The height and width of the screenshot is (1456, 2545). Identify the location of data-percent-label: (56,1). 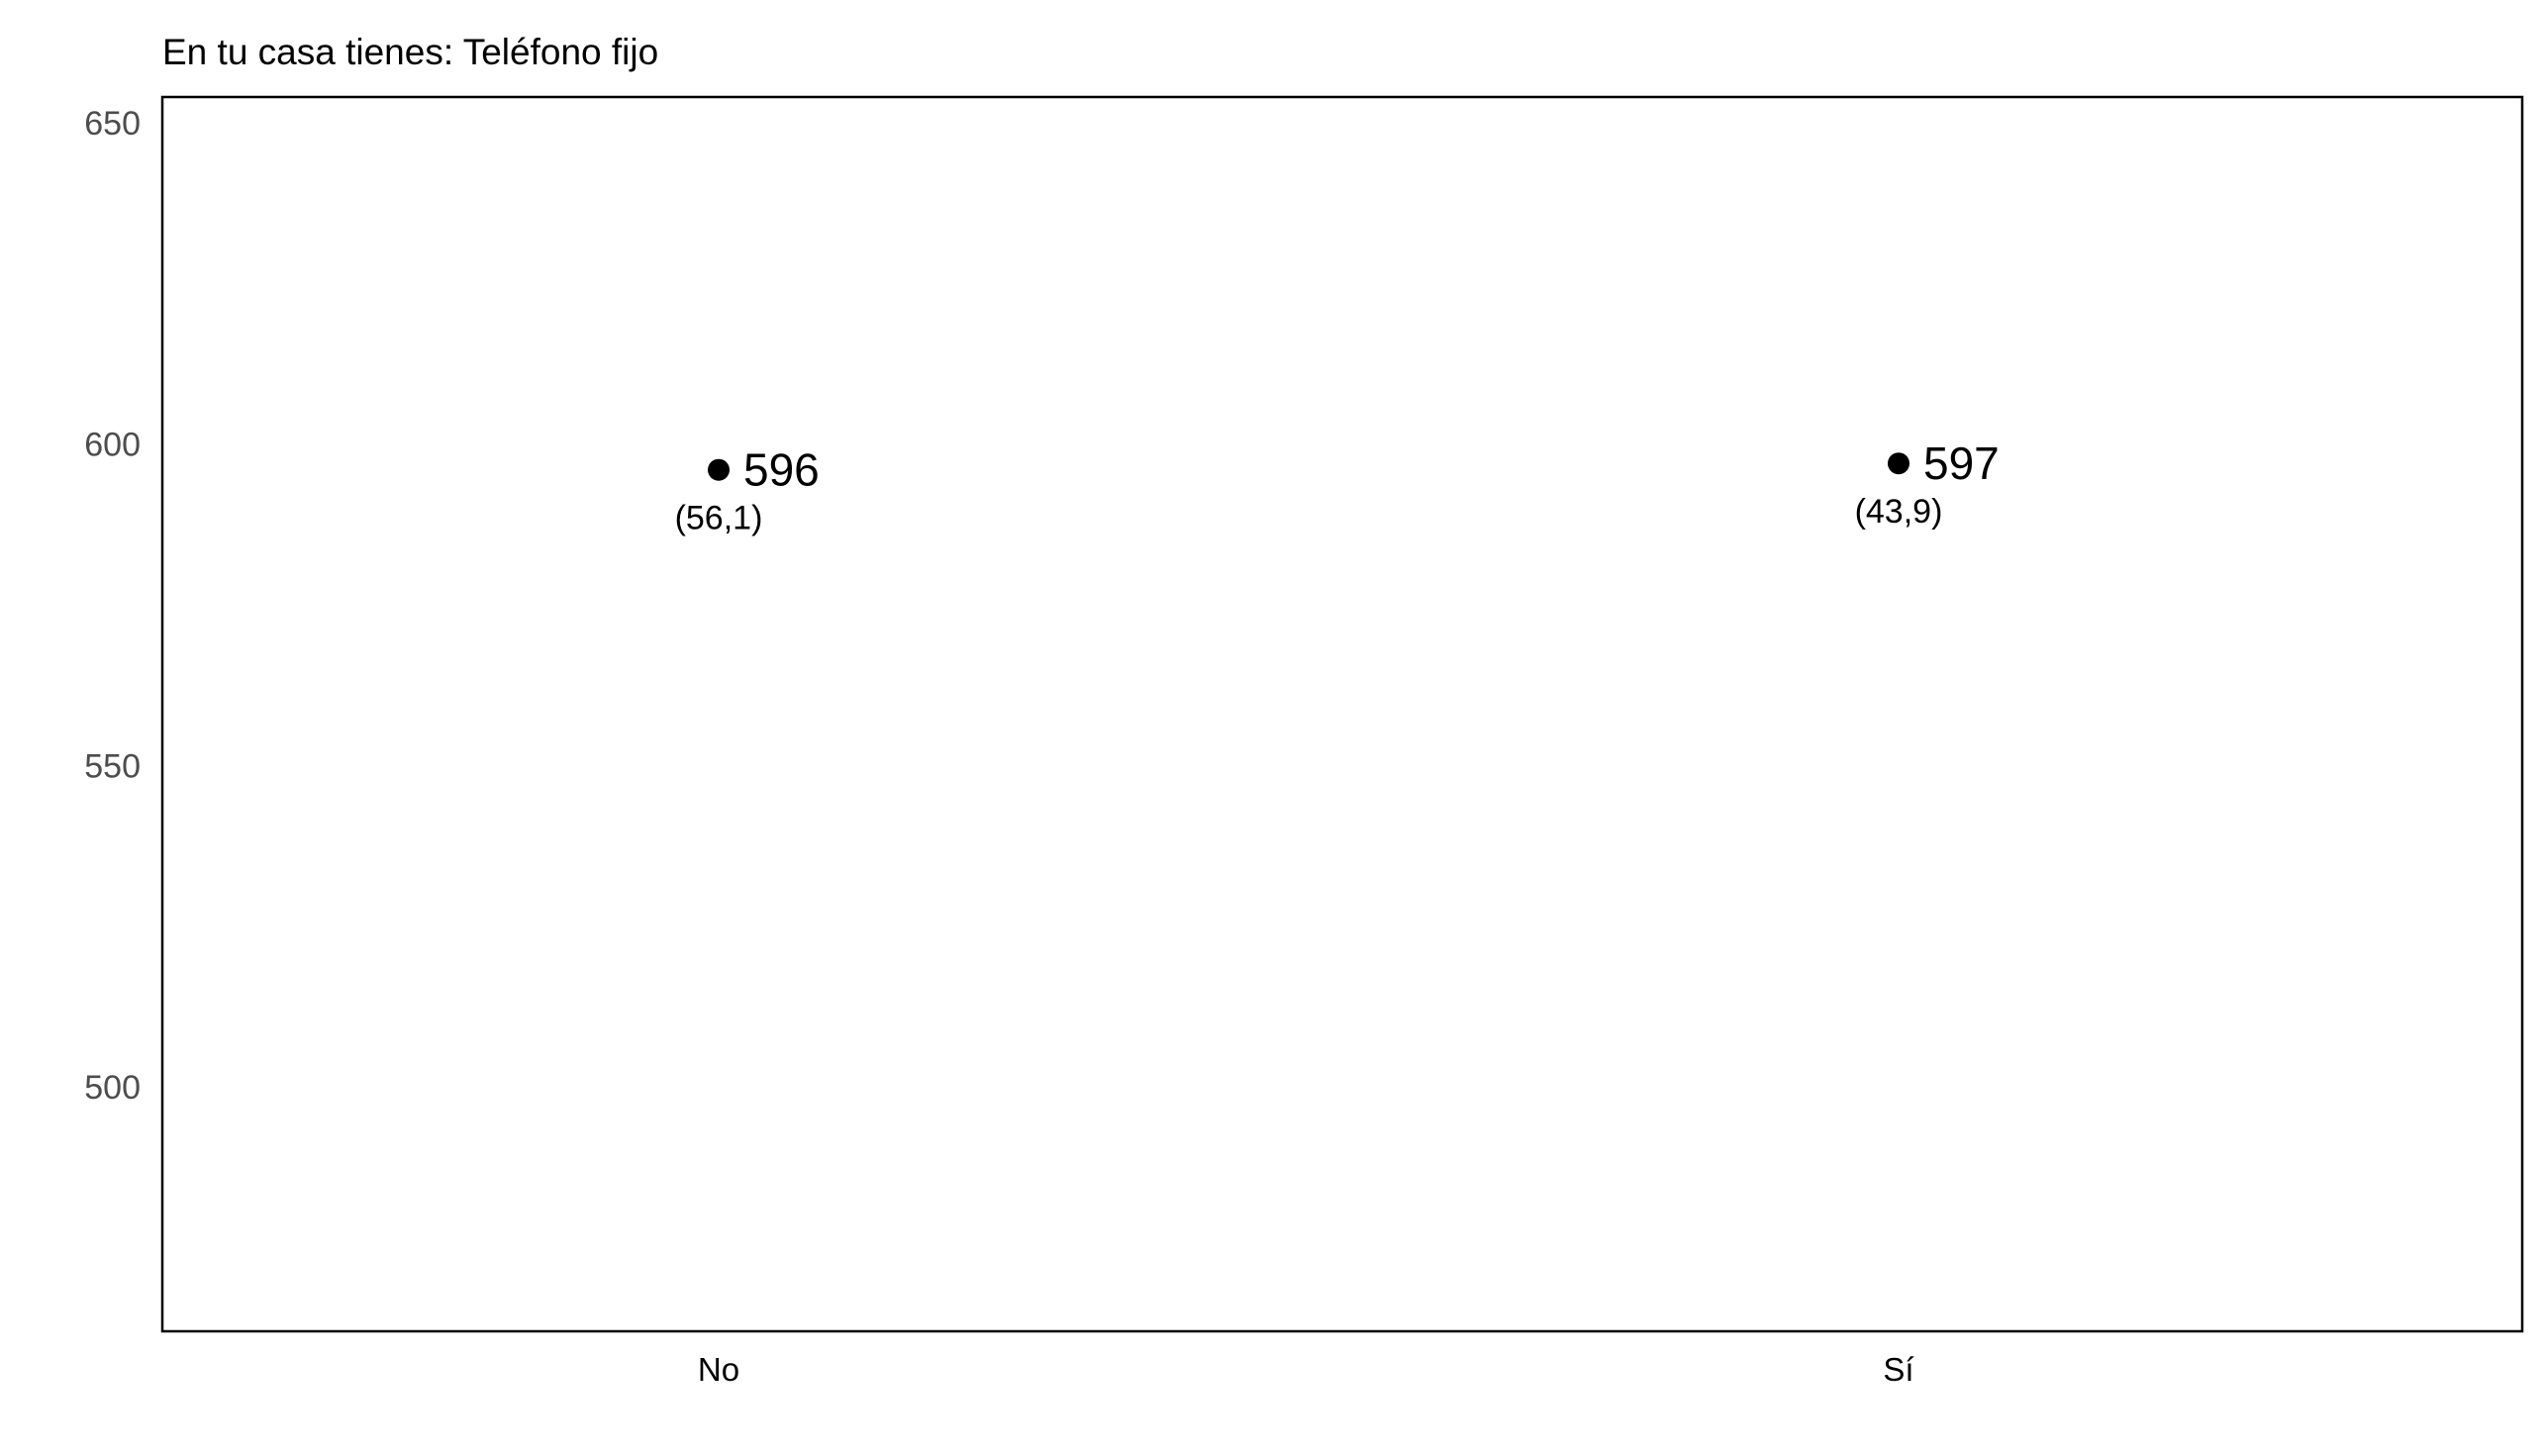
(719, 518).